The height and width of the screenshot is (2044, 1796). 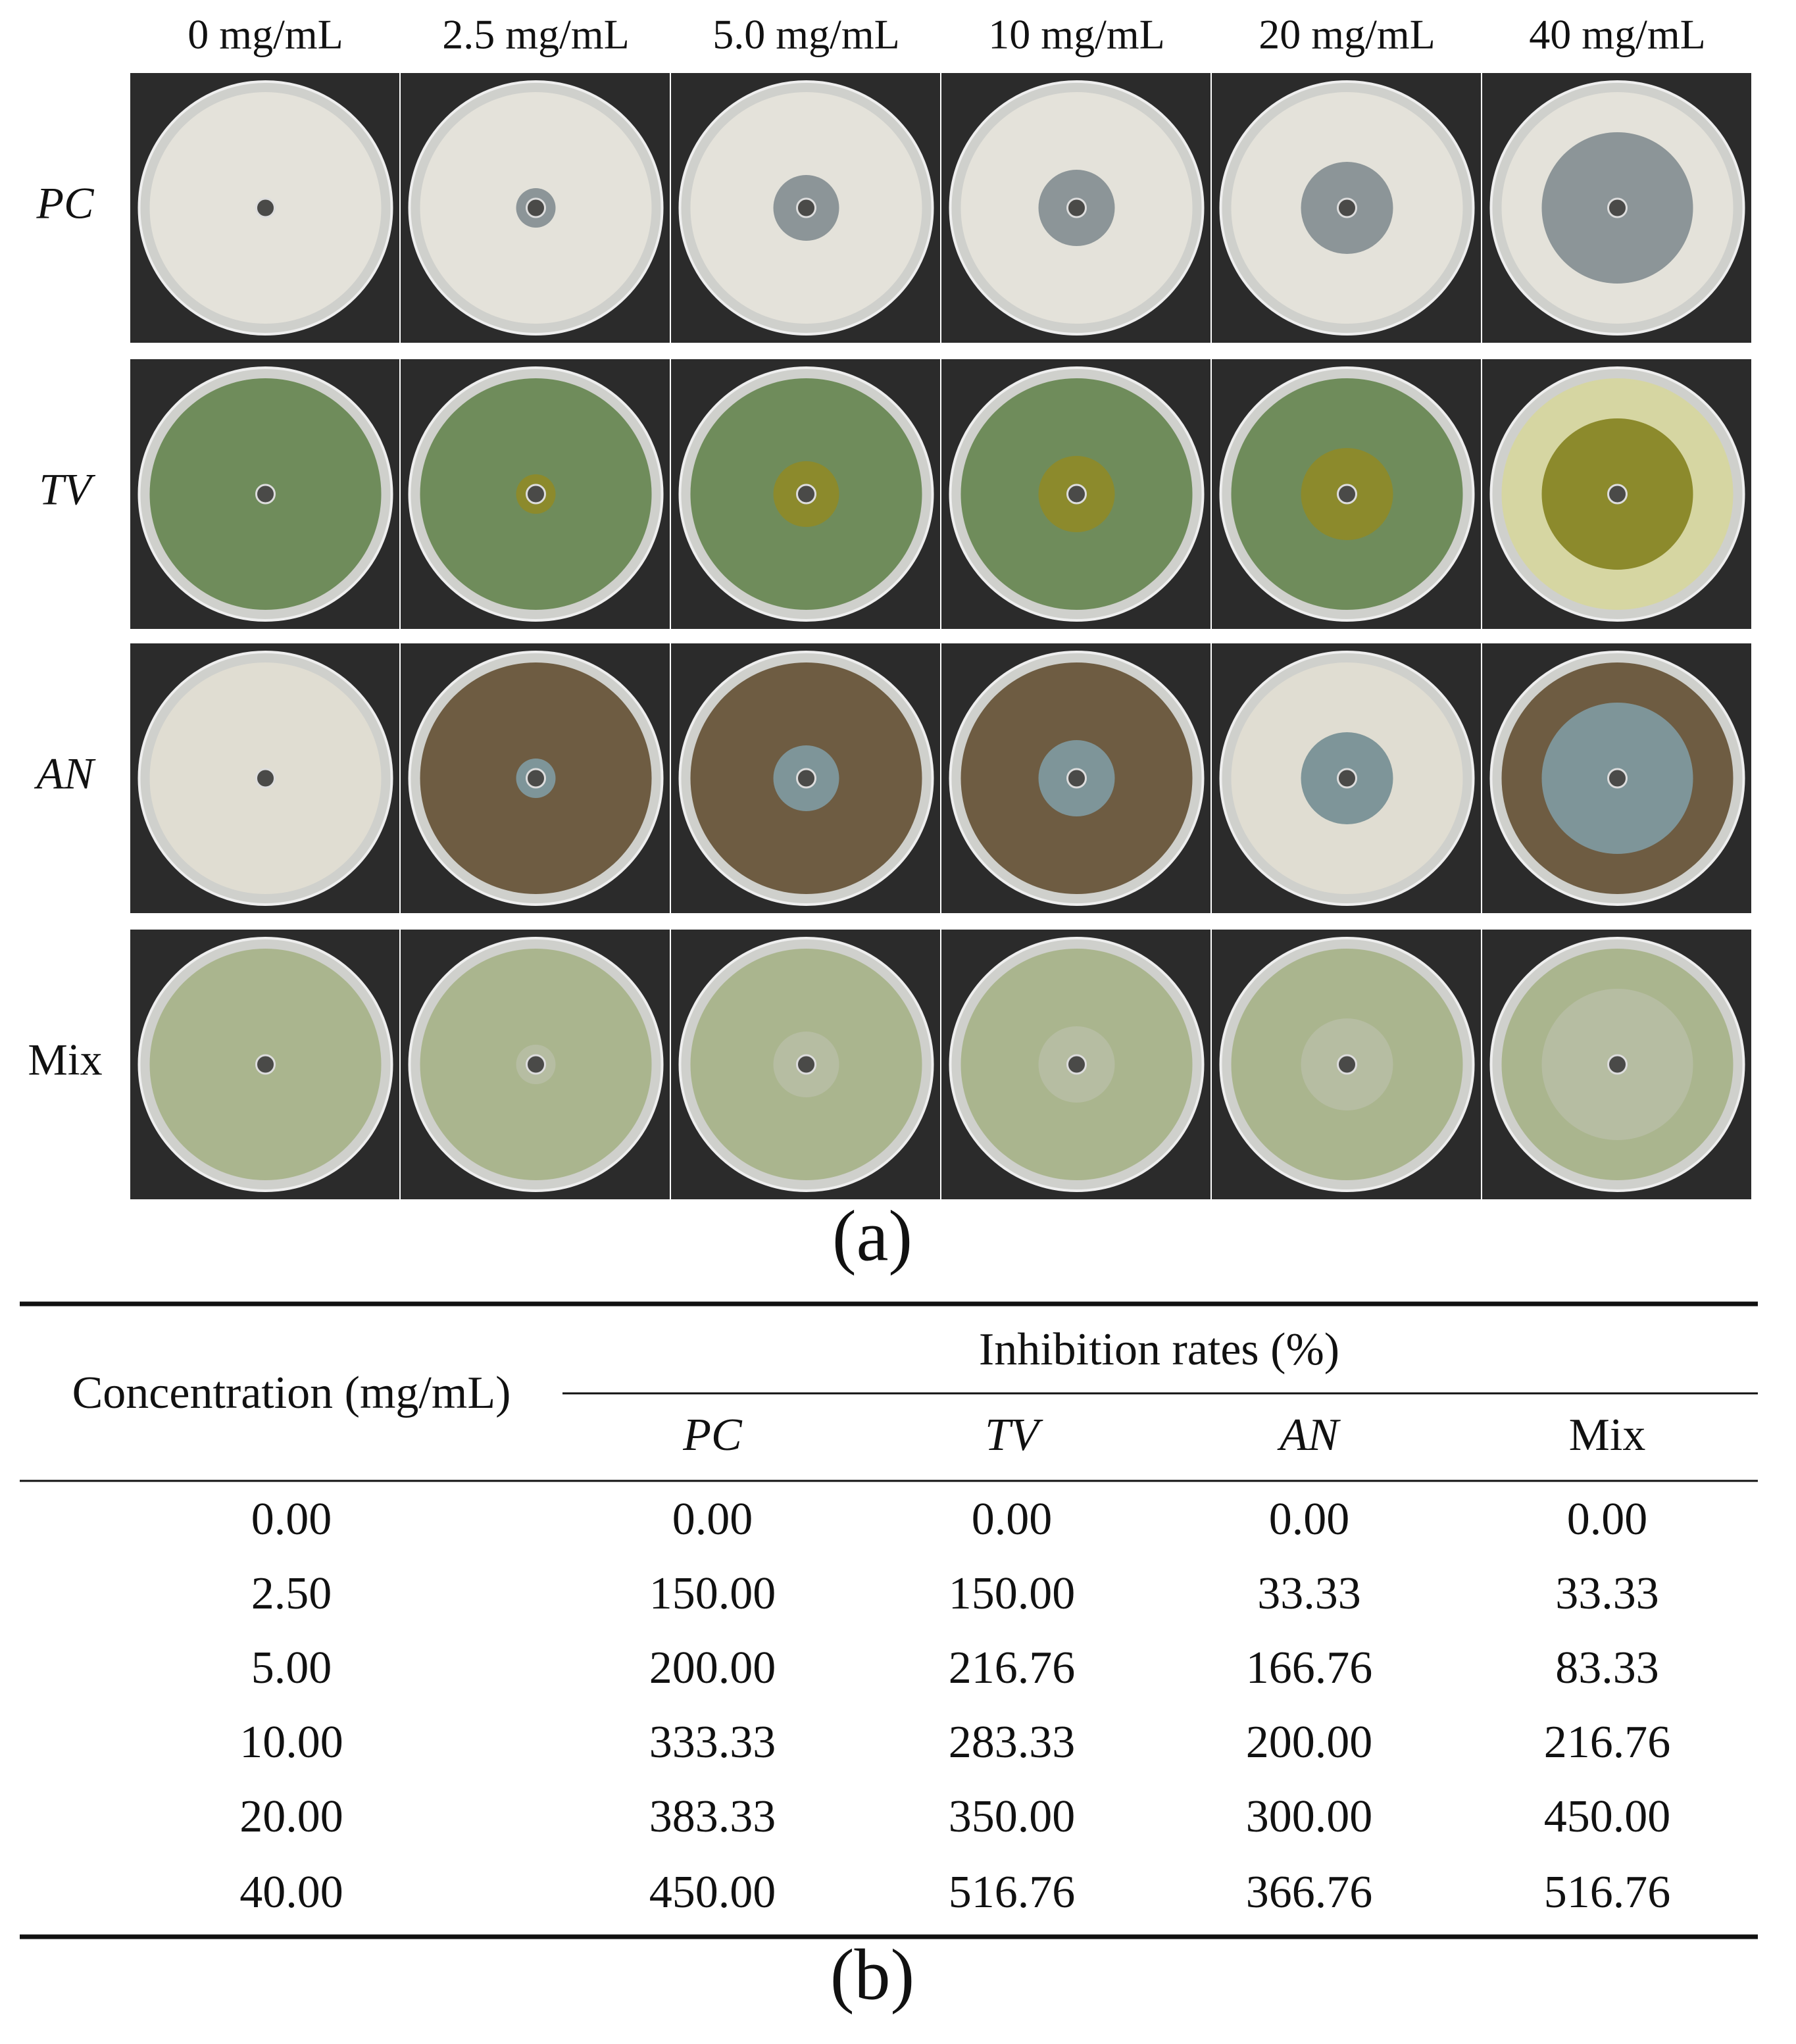 I want to click on column-header: 10 mg/mL, so click(x=1076, y=34).